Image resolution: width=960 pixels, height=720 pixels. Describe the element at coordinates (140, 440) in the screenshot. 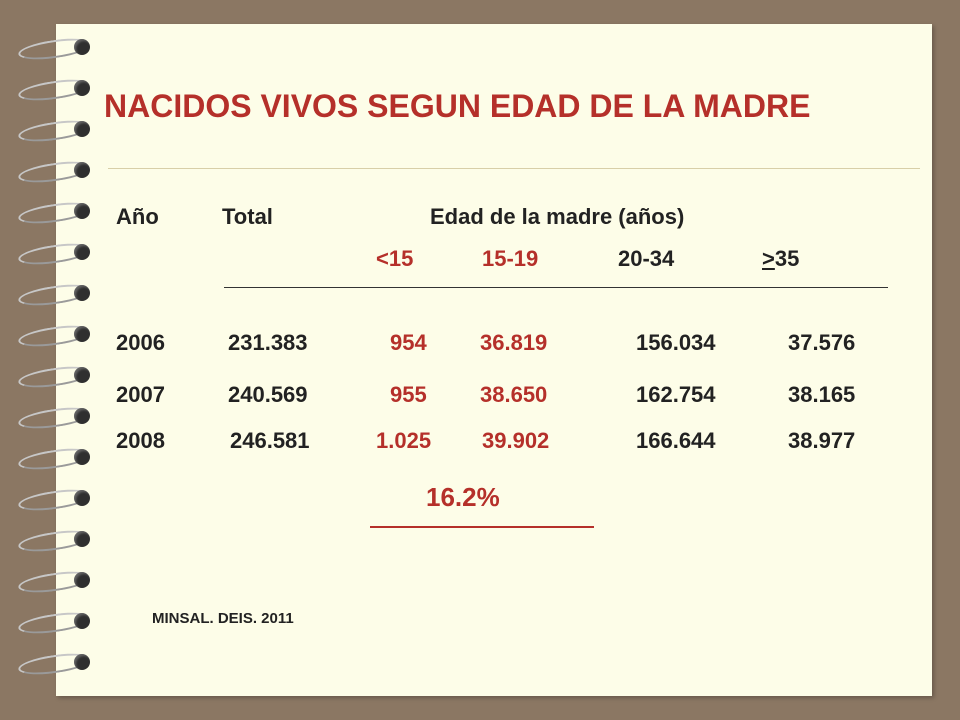

I see `row-2008-year: 2008` at that location.